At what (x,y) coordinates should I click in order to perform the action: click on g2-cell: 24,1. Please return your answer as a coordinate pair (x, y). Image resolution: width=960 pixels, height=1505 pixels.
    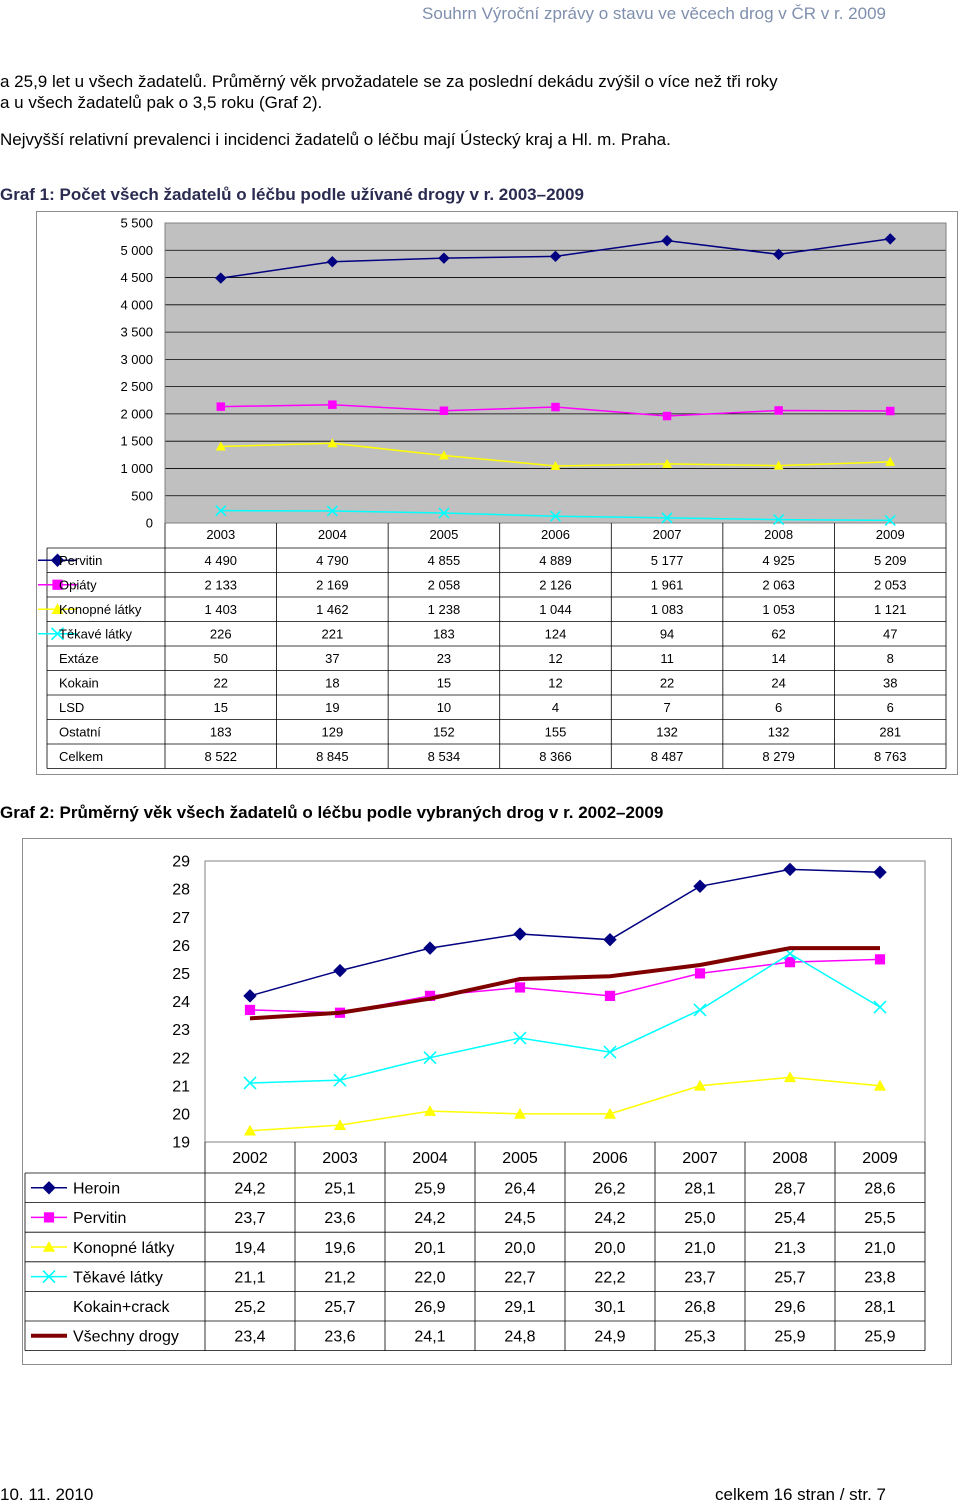
    Looking at the image, I should click on (429, 1337).